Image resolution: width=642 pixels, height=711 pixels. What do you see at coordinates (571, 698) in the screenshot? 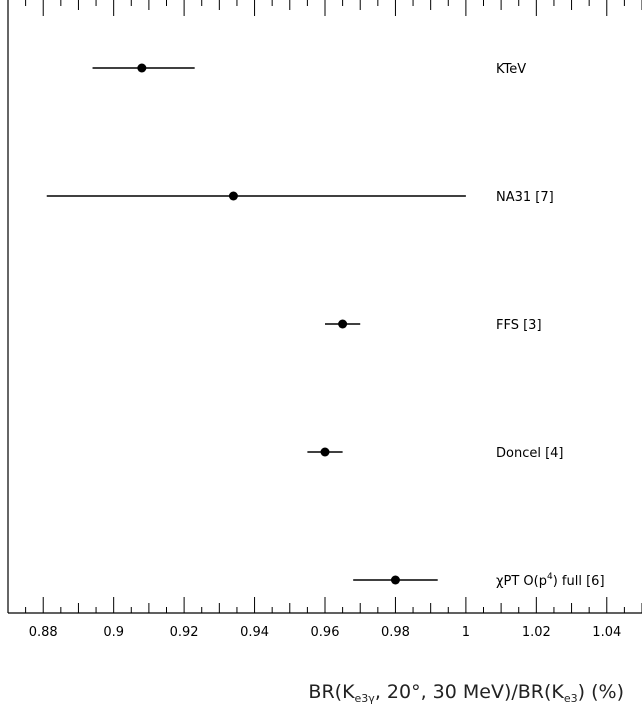
I see `x-axis-label-sub2: e3` at bounding box center [571, 698].